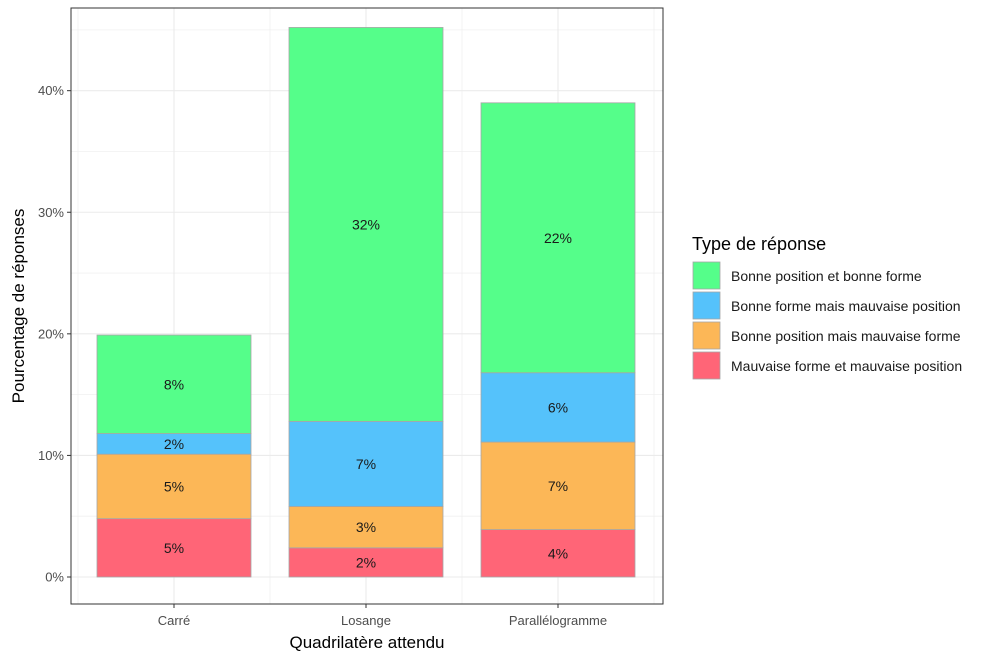 The image size is (992, 666). Describe the element at coordinates (51, 212) in the screenshot. I see `y-tick-label: 30%` at that location.